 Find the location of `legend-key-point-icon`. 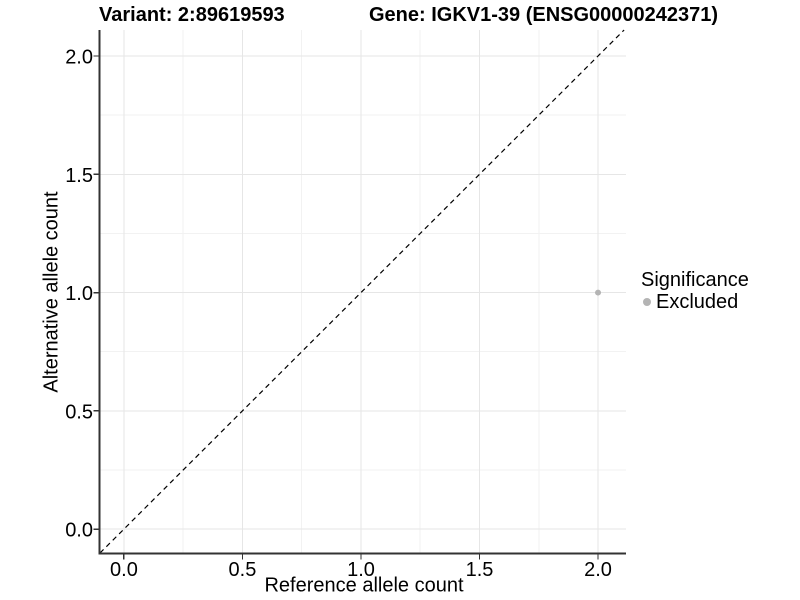

legend-key-point-icon is located at coordinates (647, 302).